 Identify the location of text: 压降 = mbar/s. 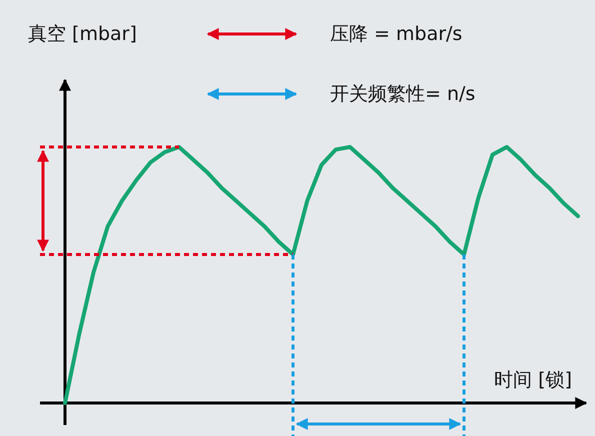
(396, 34).